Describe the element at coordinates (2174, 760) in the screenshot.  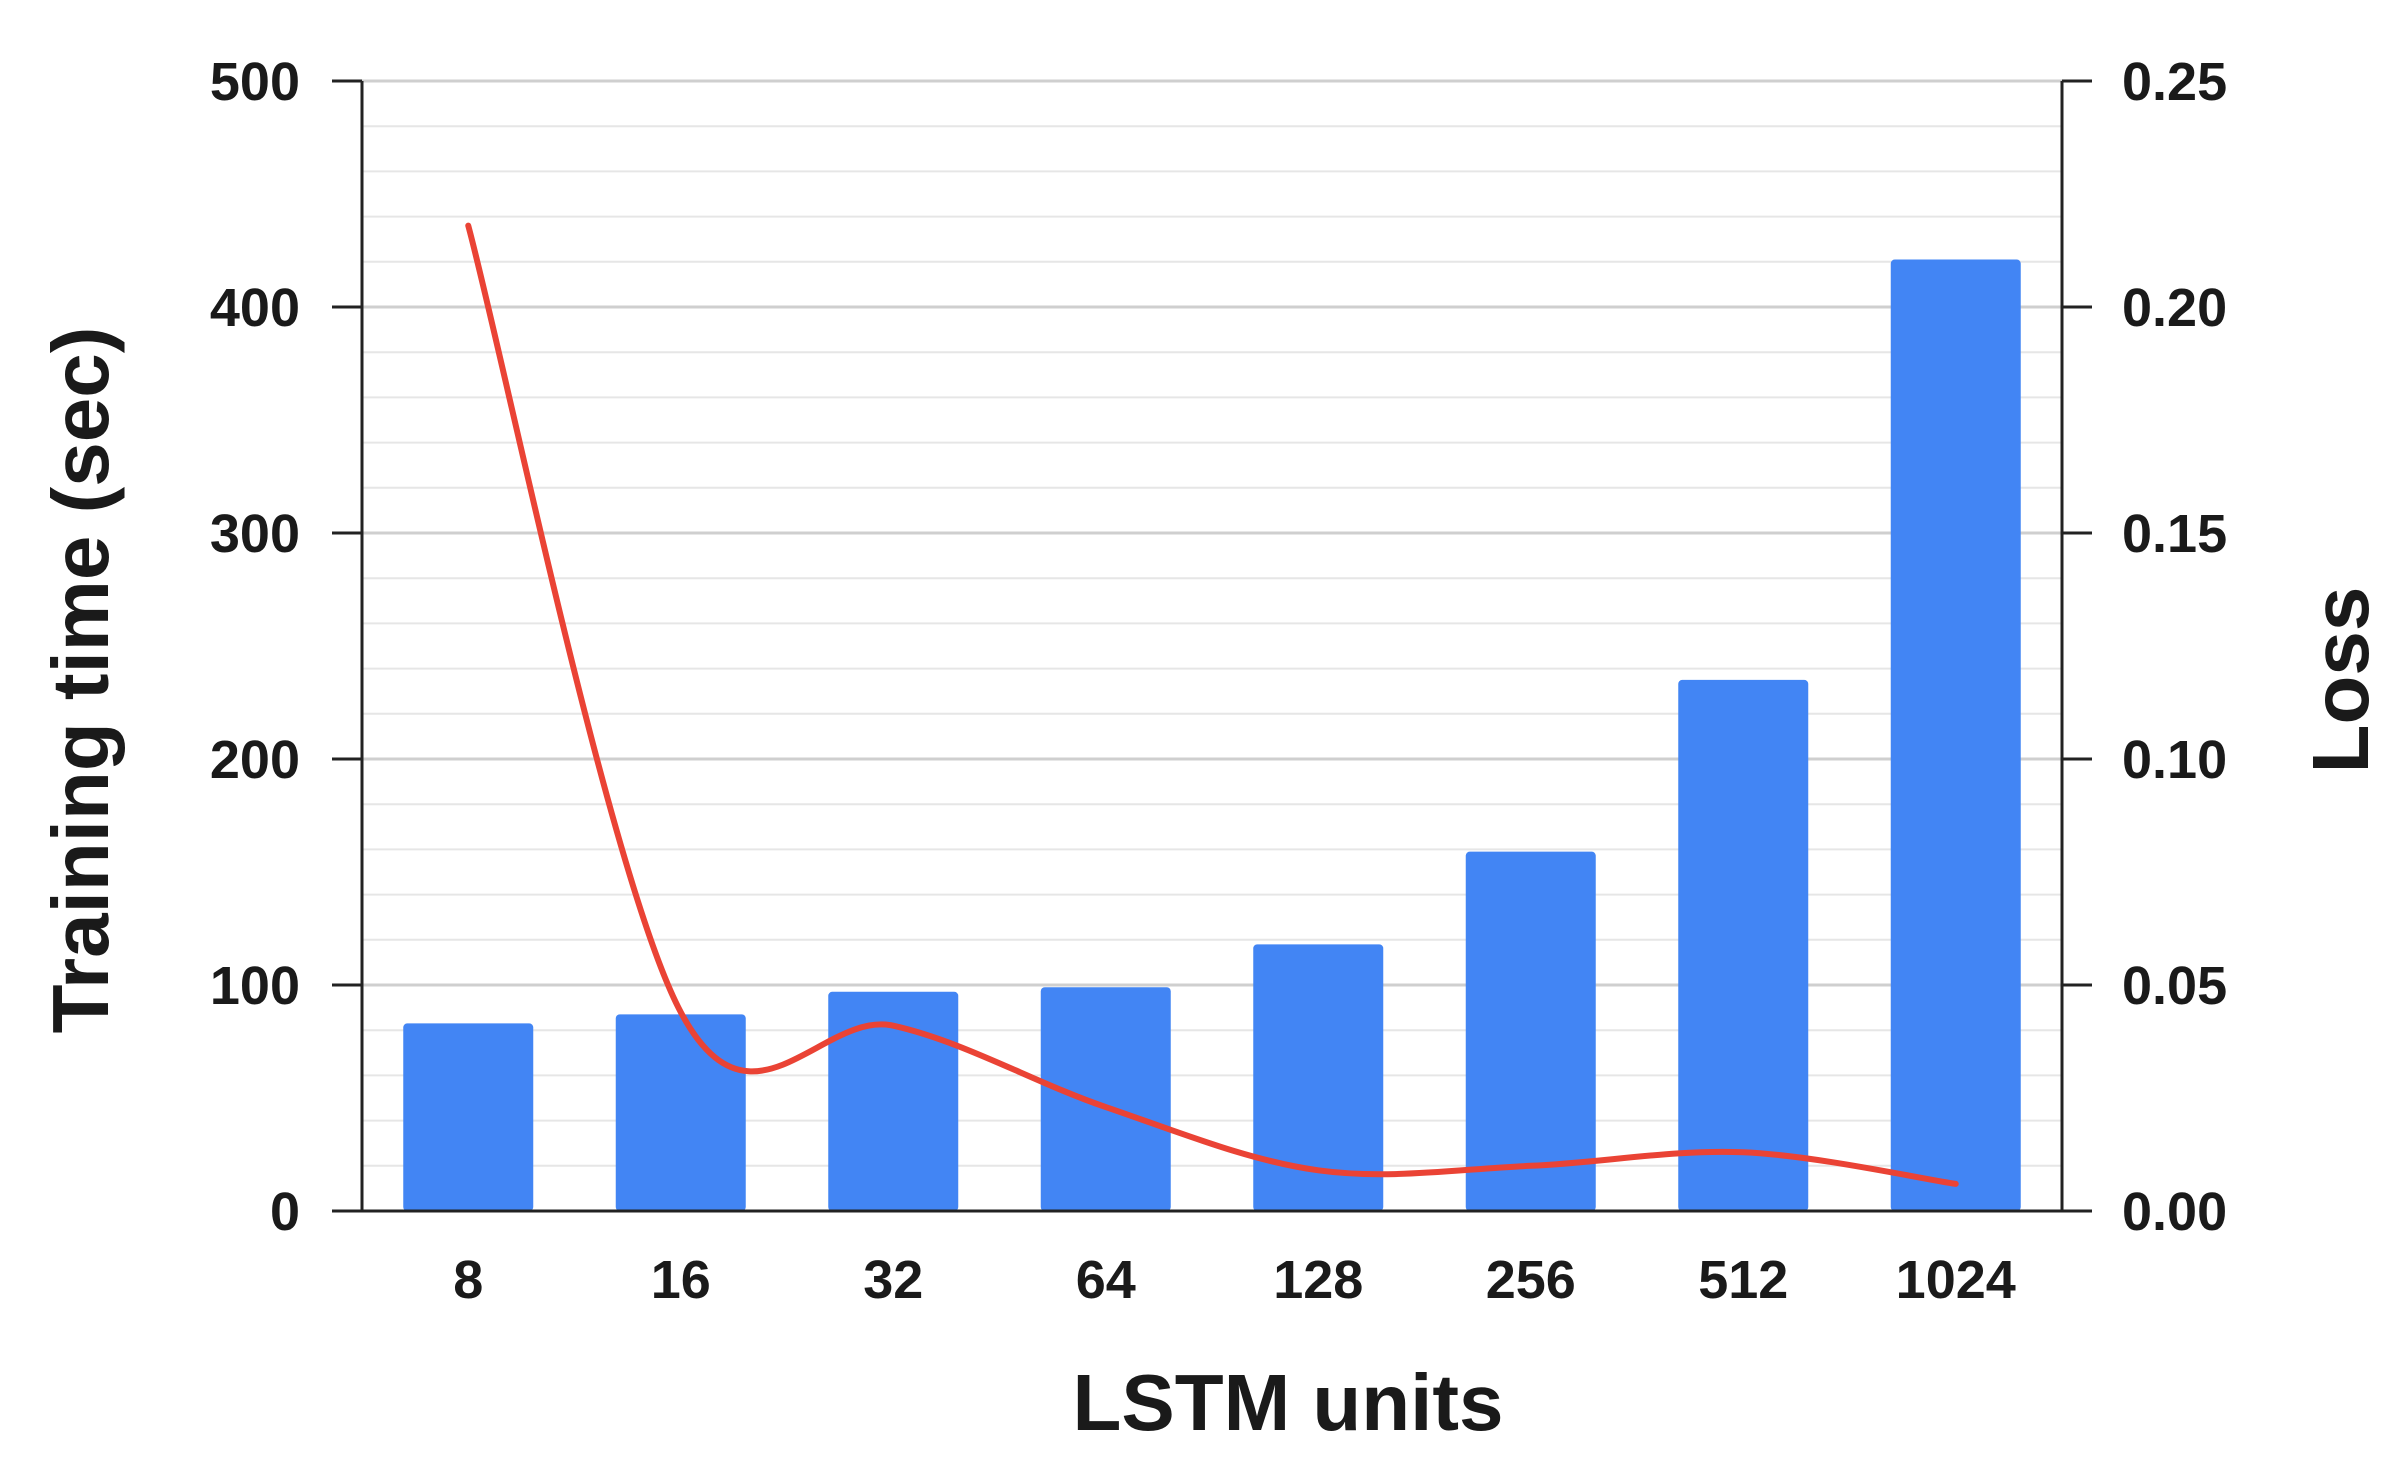
I see `y2-tick-label: 0.10` at that location.